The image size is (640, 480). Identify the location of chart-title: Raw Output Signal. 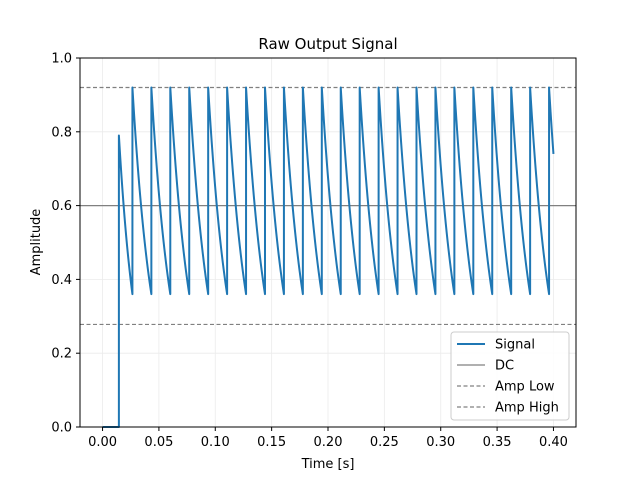
(327, 44).